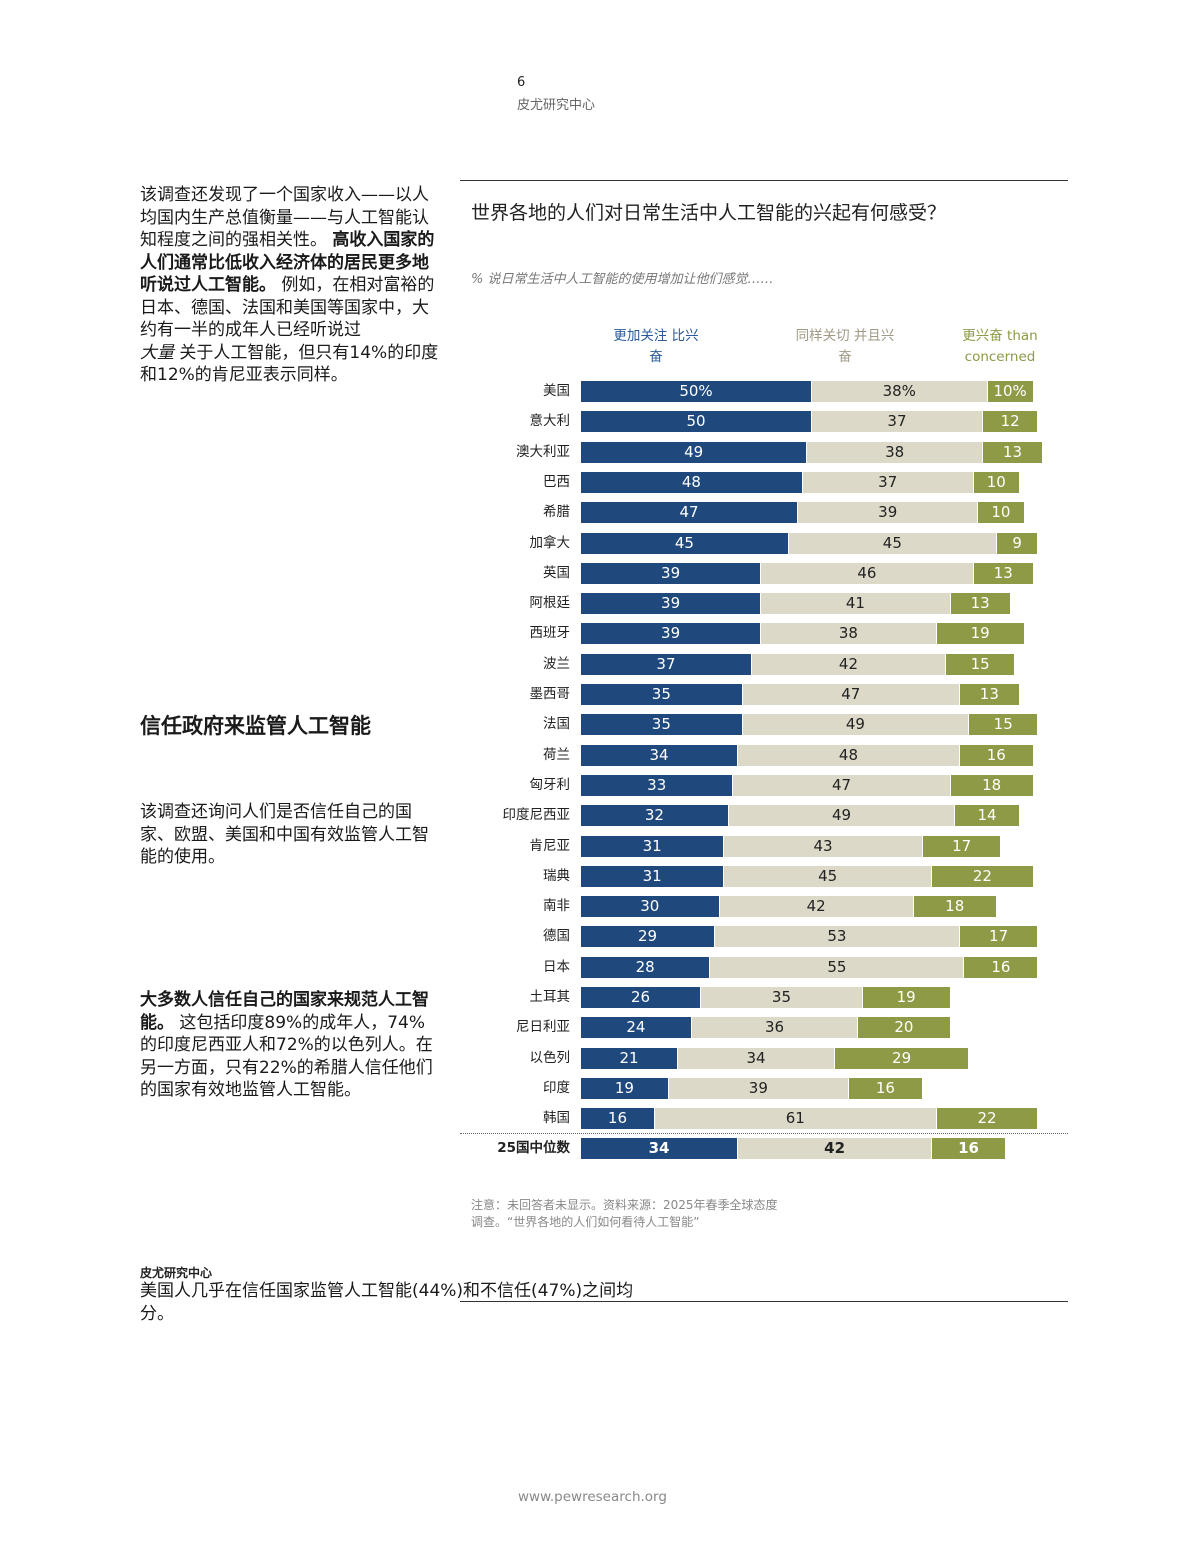 This screenshot has width=1200, height=1555. I want to click on row-label: 法国, so click(556, 724).